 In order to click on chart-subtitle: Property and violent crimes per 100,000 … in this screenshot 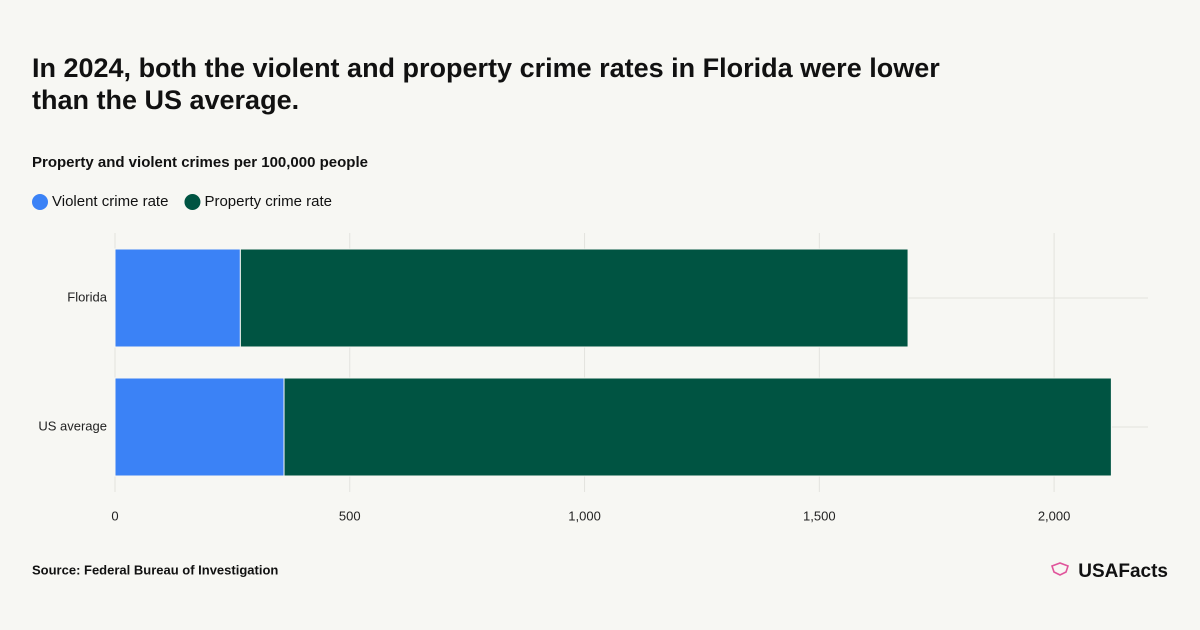, I will do `click(200, 162)`.